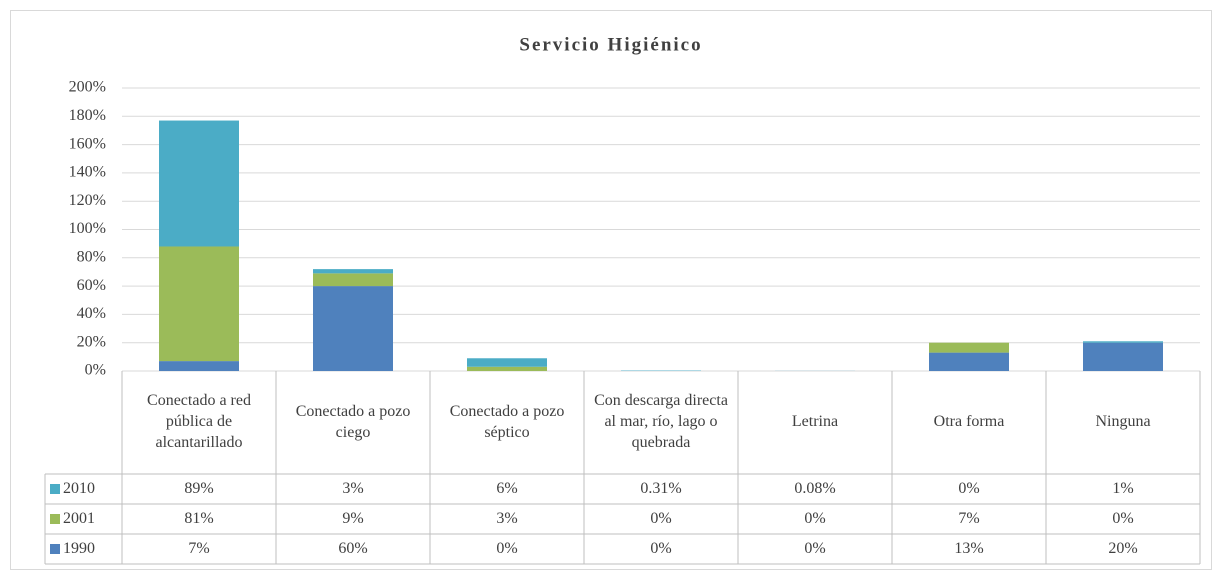 This screenshot has width=1222, height=578. I want to click on table-value: 60%, so click(353, 548).